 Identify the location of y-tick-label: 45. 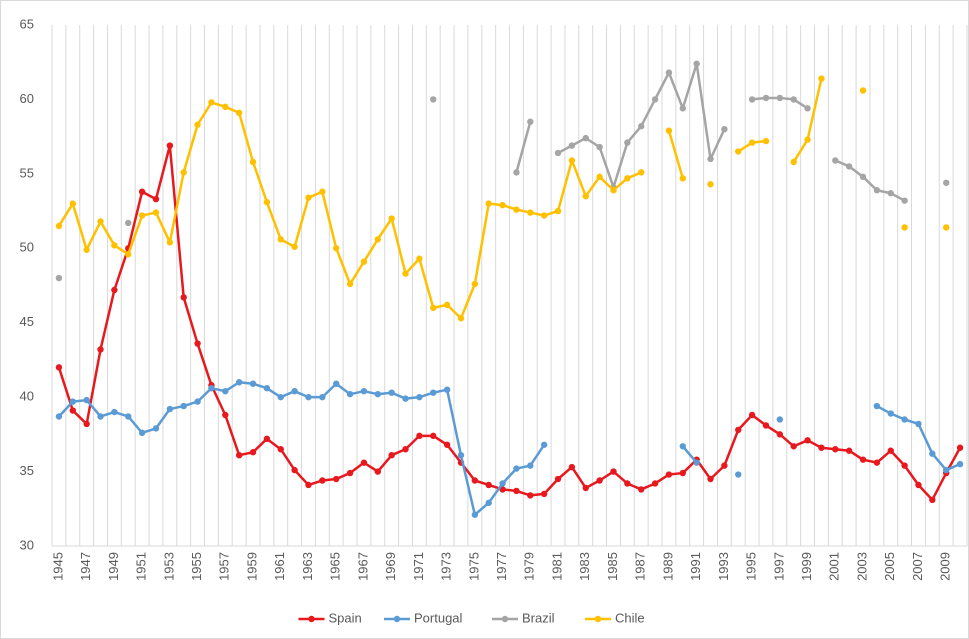
(27, 321).